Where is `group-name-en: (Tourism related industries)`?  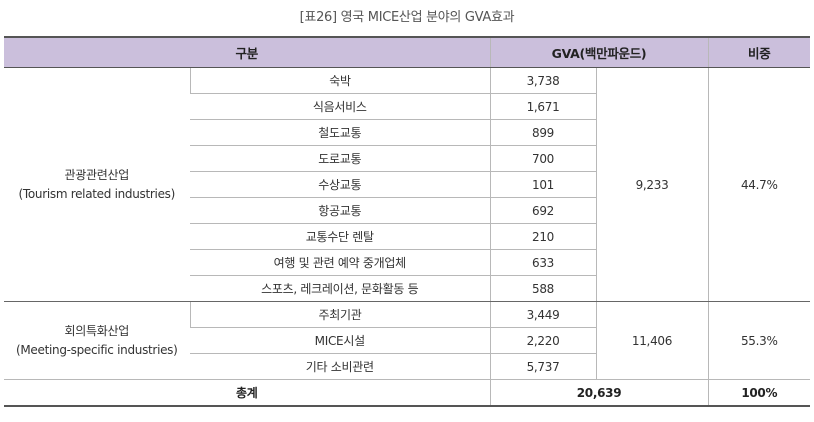 group-name-en: (Tourism related industries) is located at coordinates (96, 193).